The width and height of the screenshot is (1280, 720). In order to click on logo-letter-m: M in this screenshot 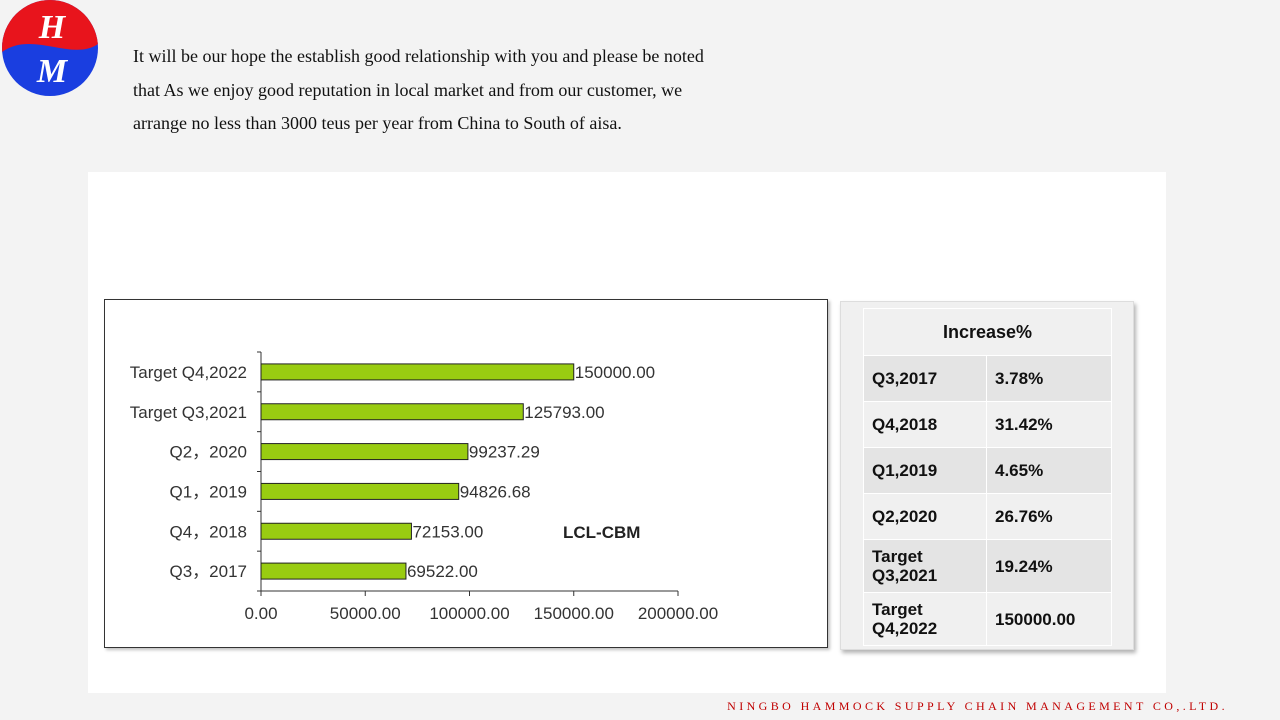, I will do `click(52, 71)`.